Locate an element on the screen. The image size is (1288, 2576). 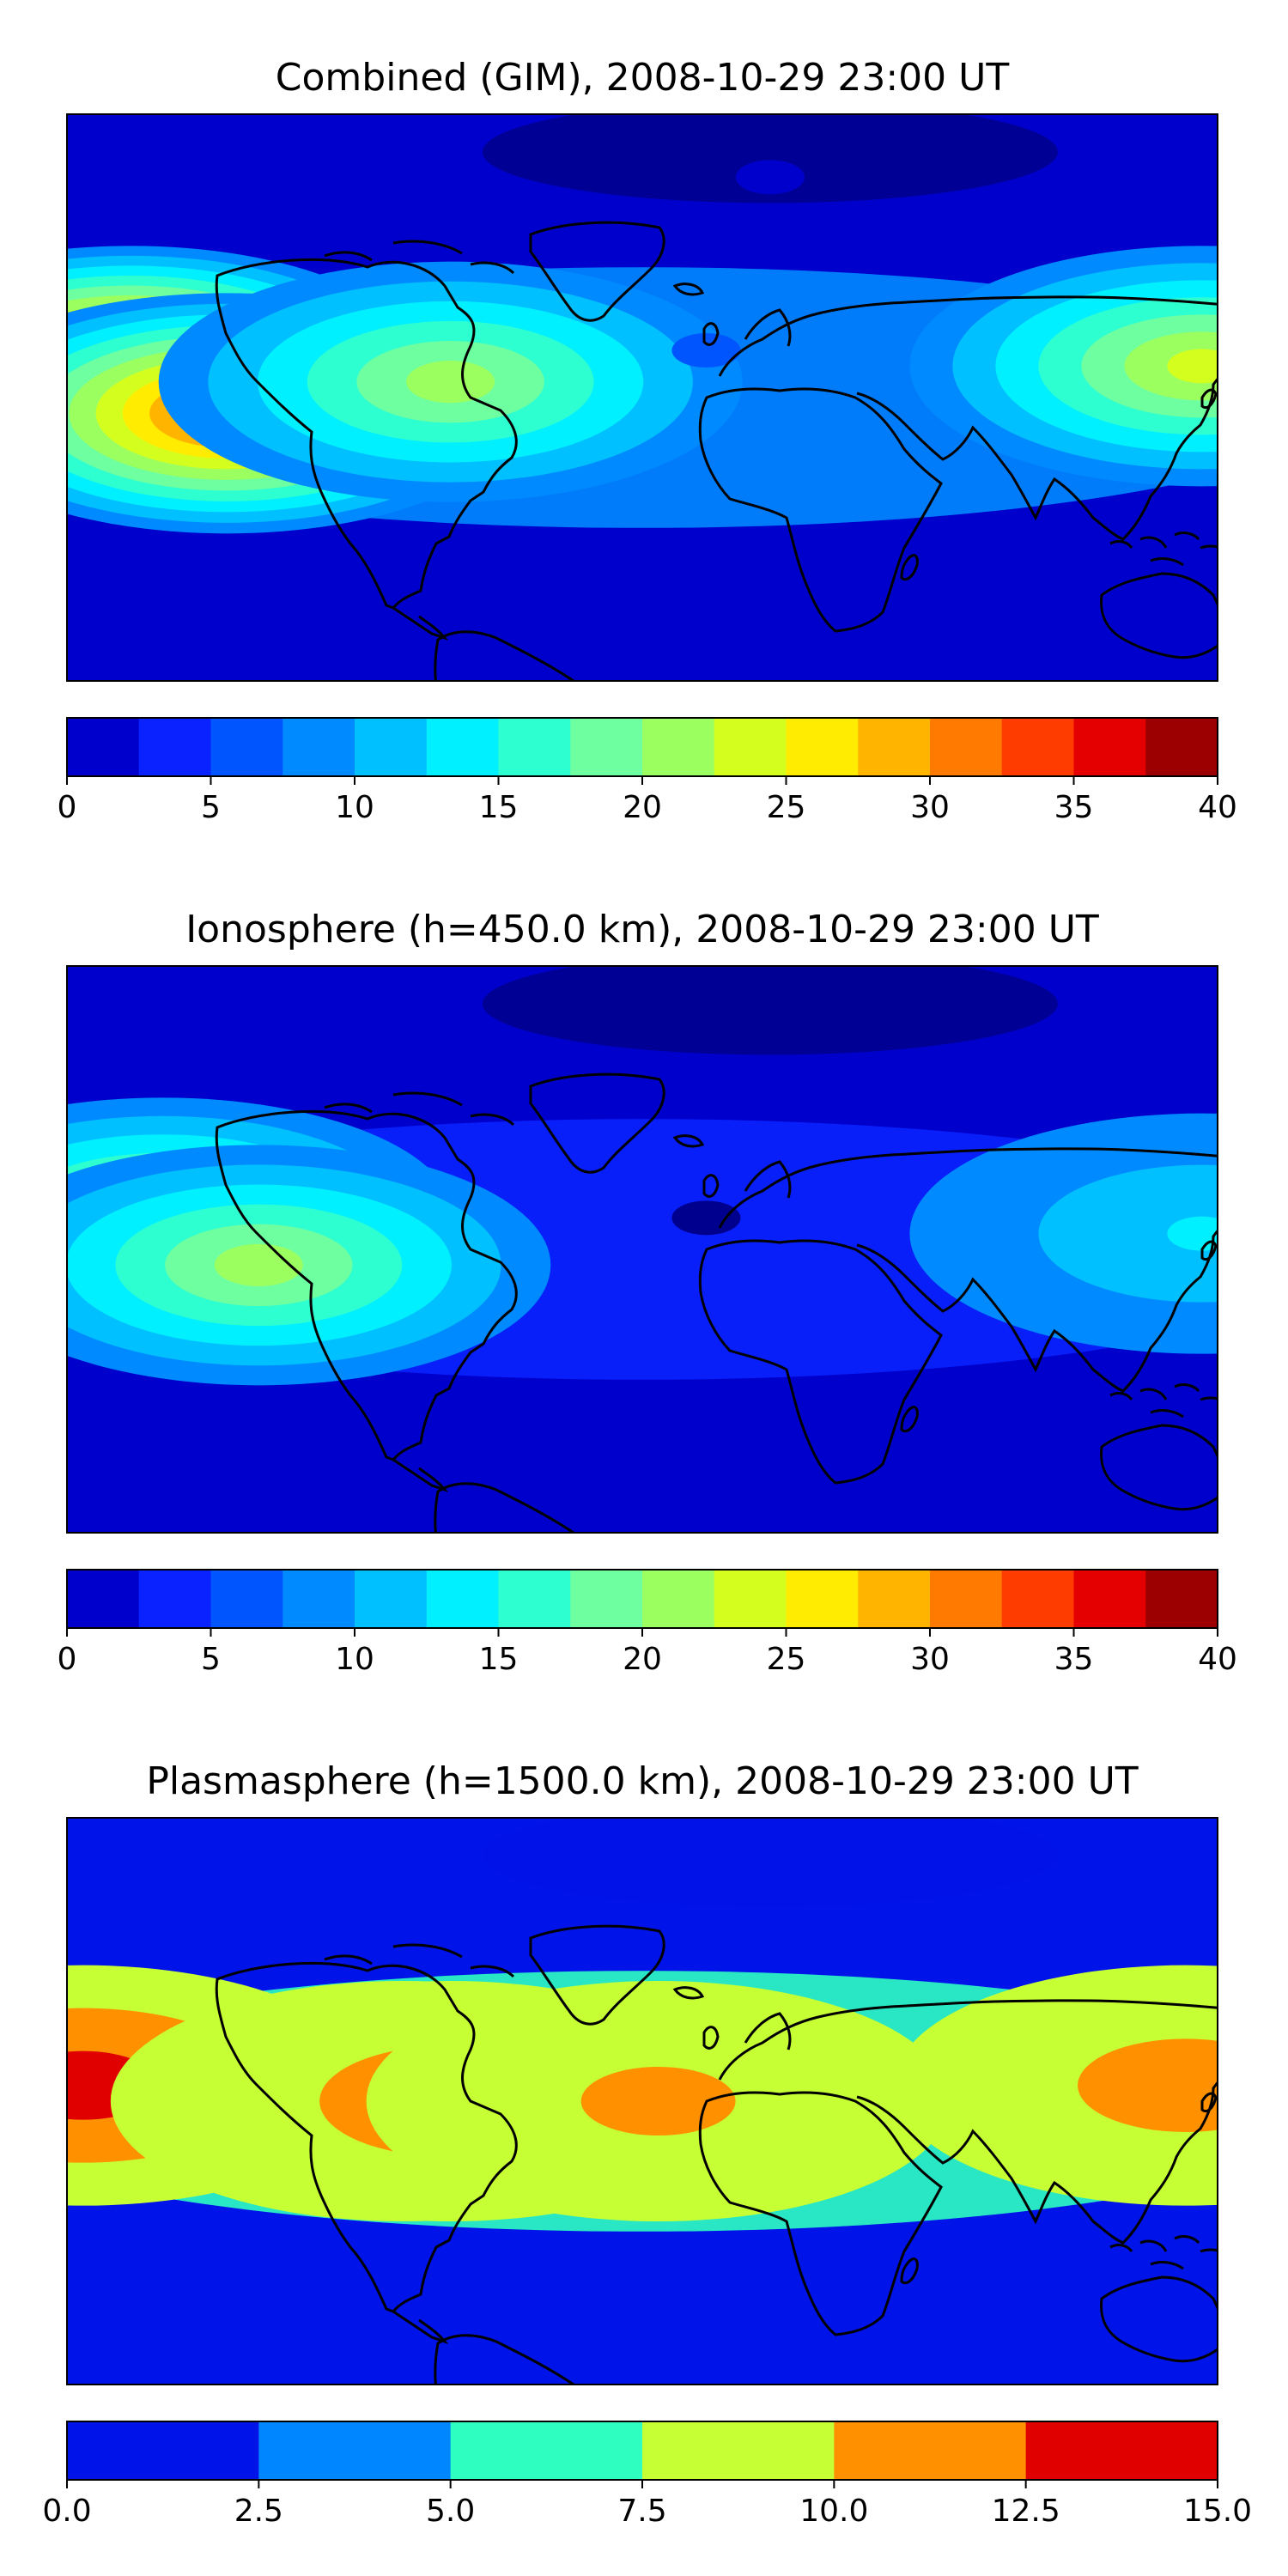
colorbar-tick-label: 15.0 is located at coordinates (1217, 2511).